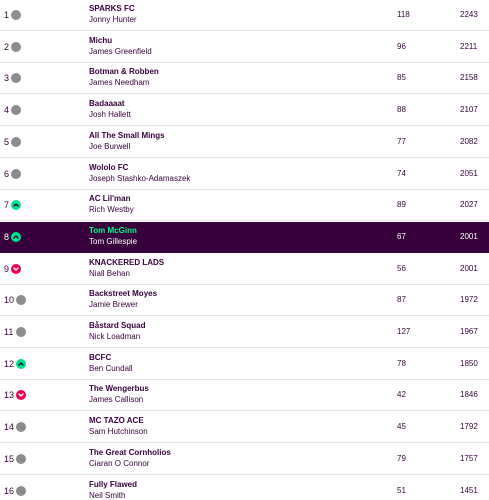 The image size is (489, 500). I want to click on table-row: 9 KNACKERED LADS Niall Behan 56 2001, so click(244, 269).